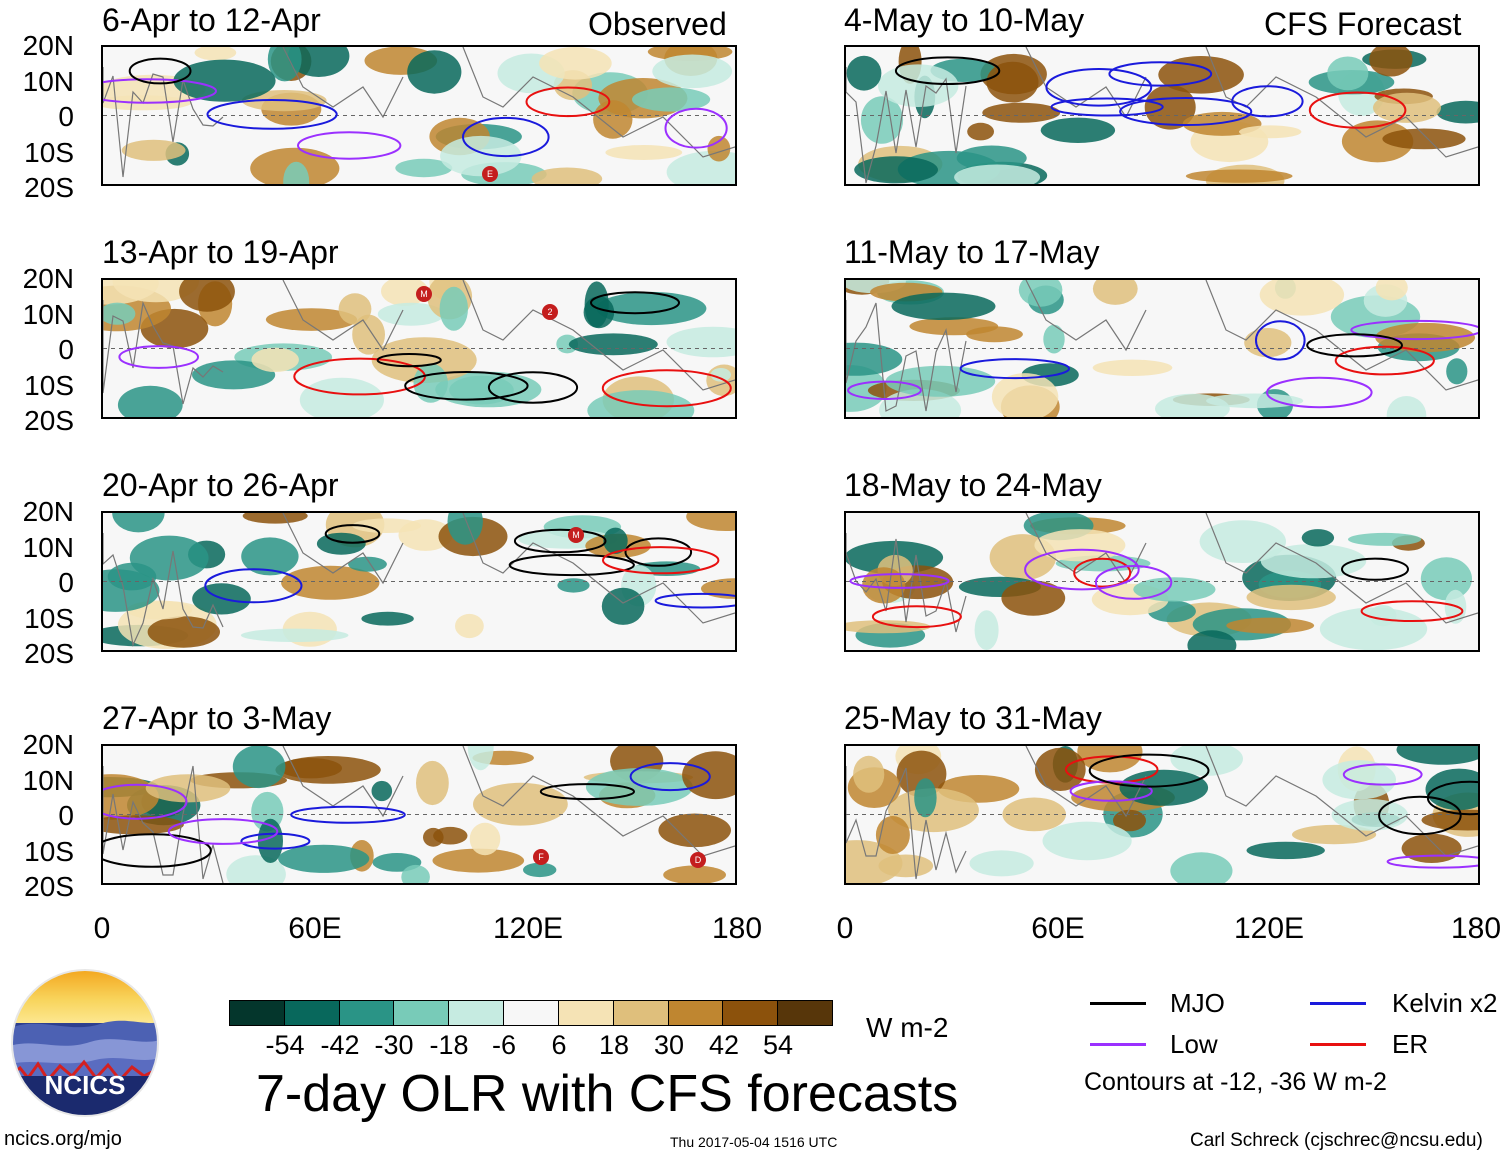 This screenshot has height=1158, width=1510. What do you see at coordinates (489, 174) in the screenshot?
I see `marker-label: E` at bounding box center [489, 174].